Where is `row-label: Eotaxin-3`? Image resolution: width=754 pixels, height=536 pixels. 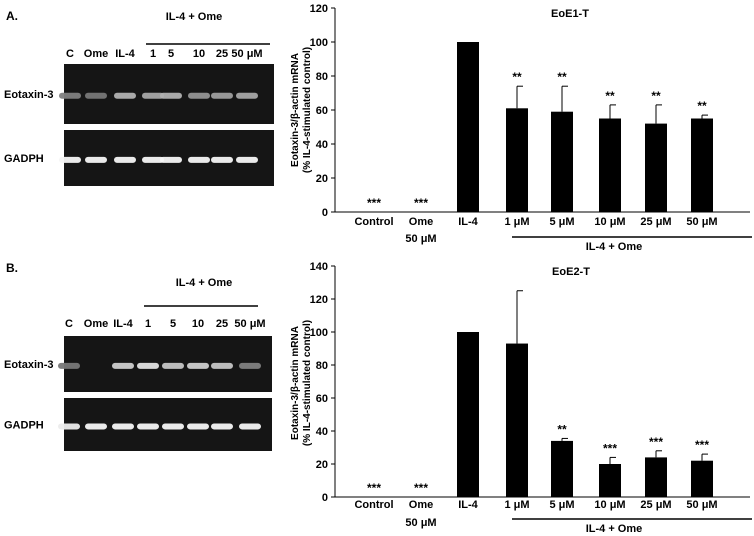 row-label: Eotaxin-3 is located at coordinates (29, 95).